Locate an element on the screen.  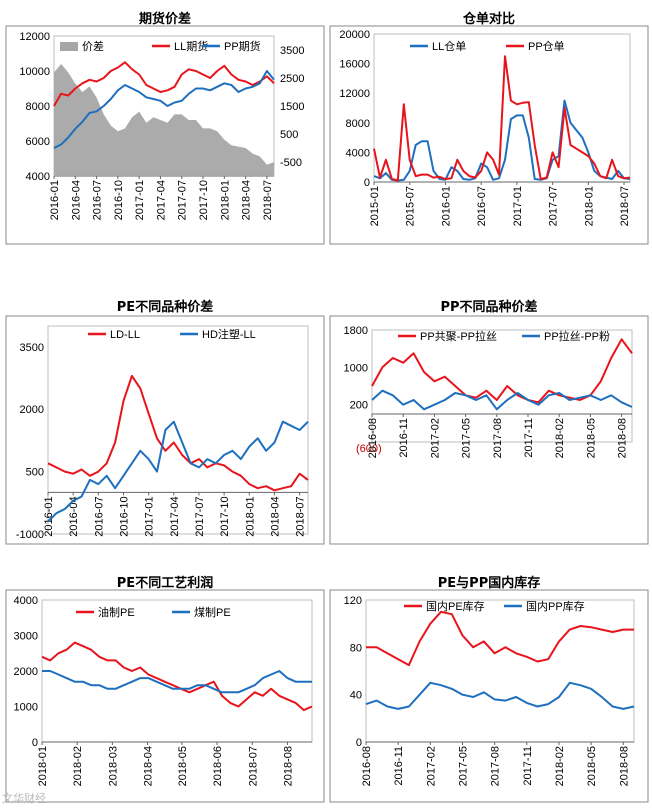
legend-label: 国内PP库存 is located at coordinates (555, 606).